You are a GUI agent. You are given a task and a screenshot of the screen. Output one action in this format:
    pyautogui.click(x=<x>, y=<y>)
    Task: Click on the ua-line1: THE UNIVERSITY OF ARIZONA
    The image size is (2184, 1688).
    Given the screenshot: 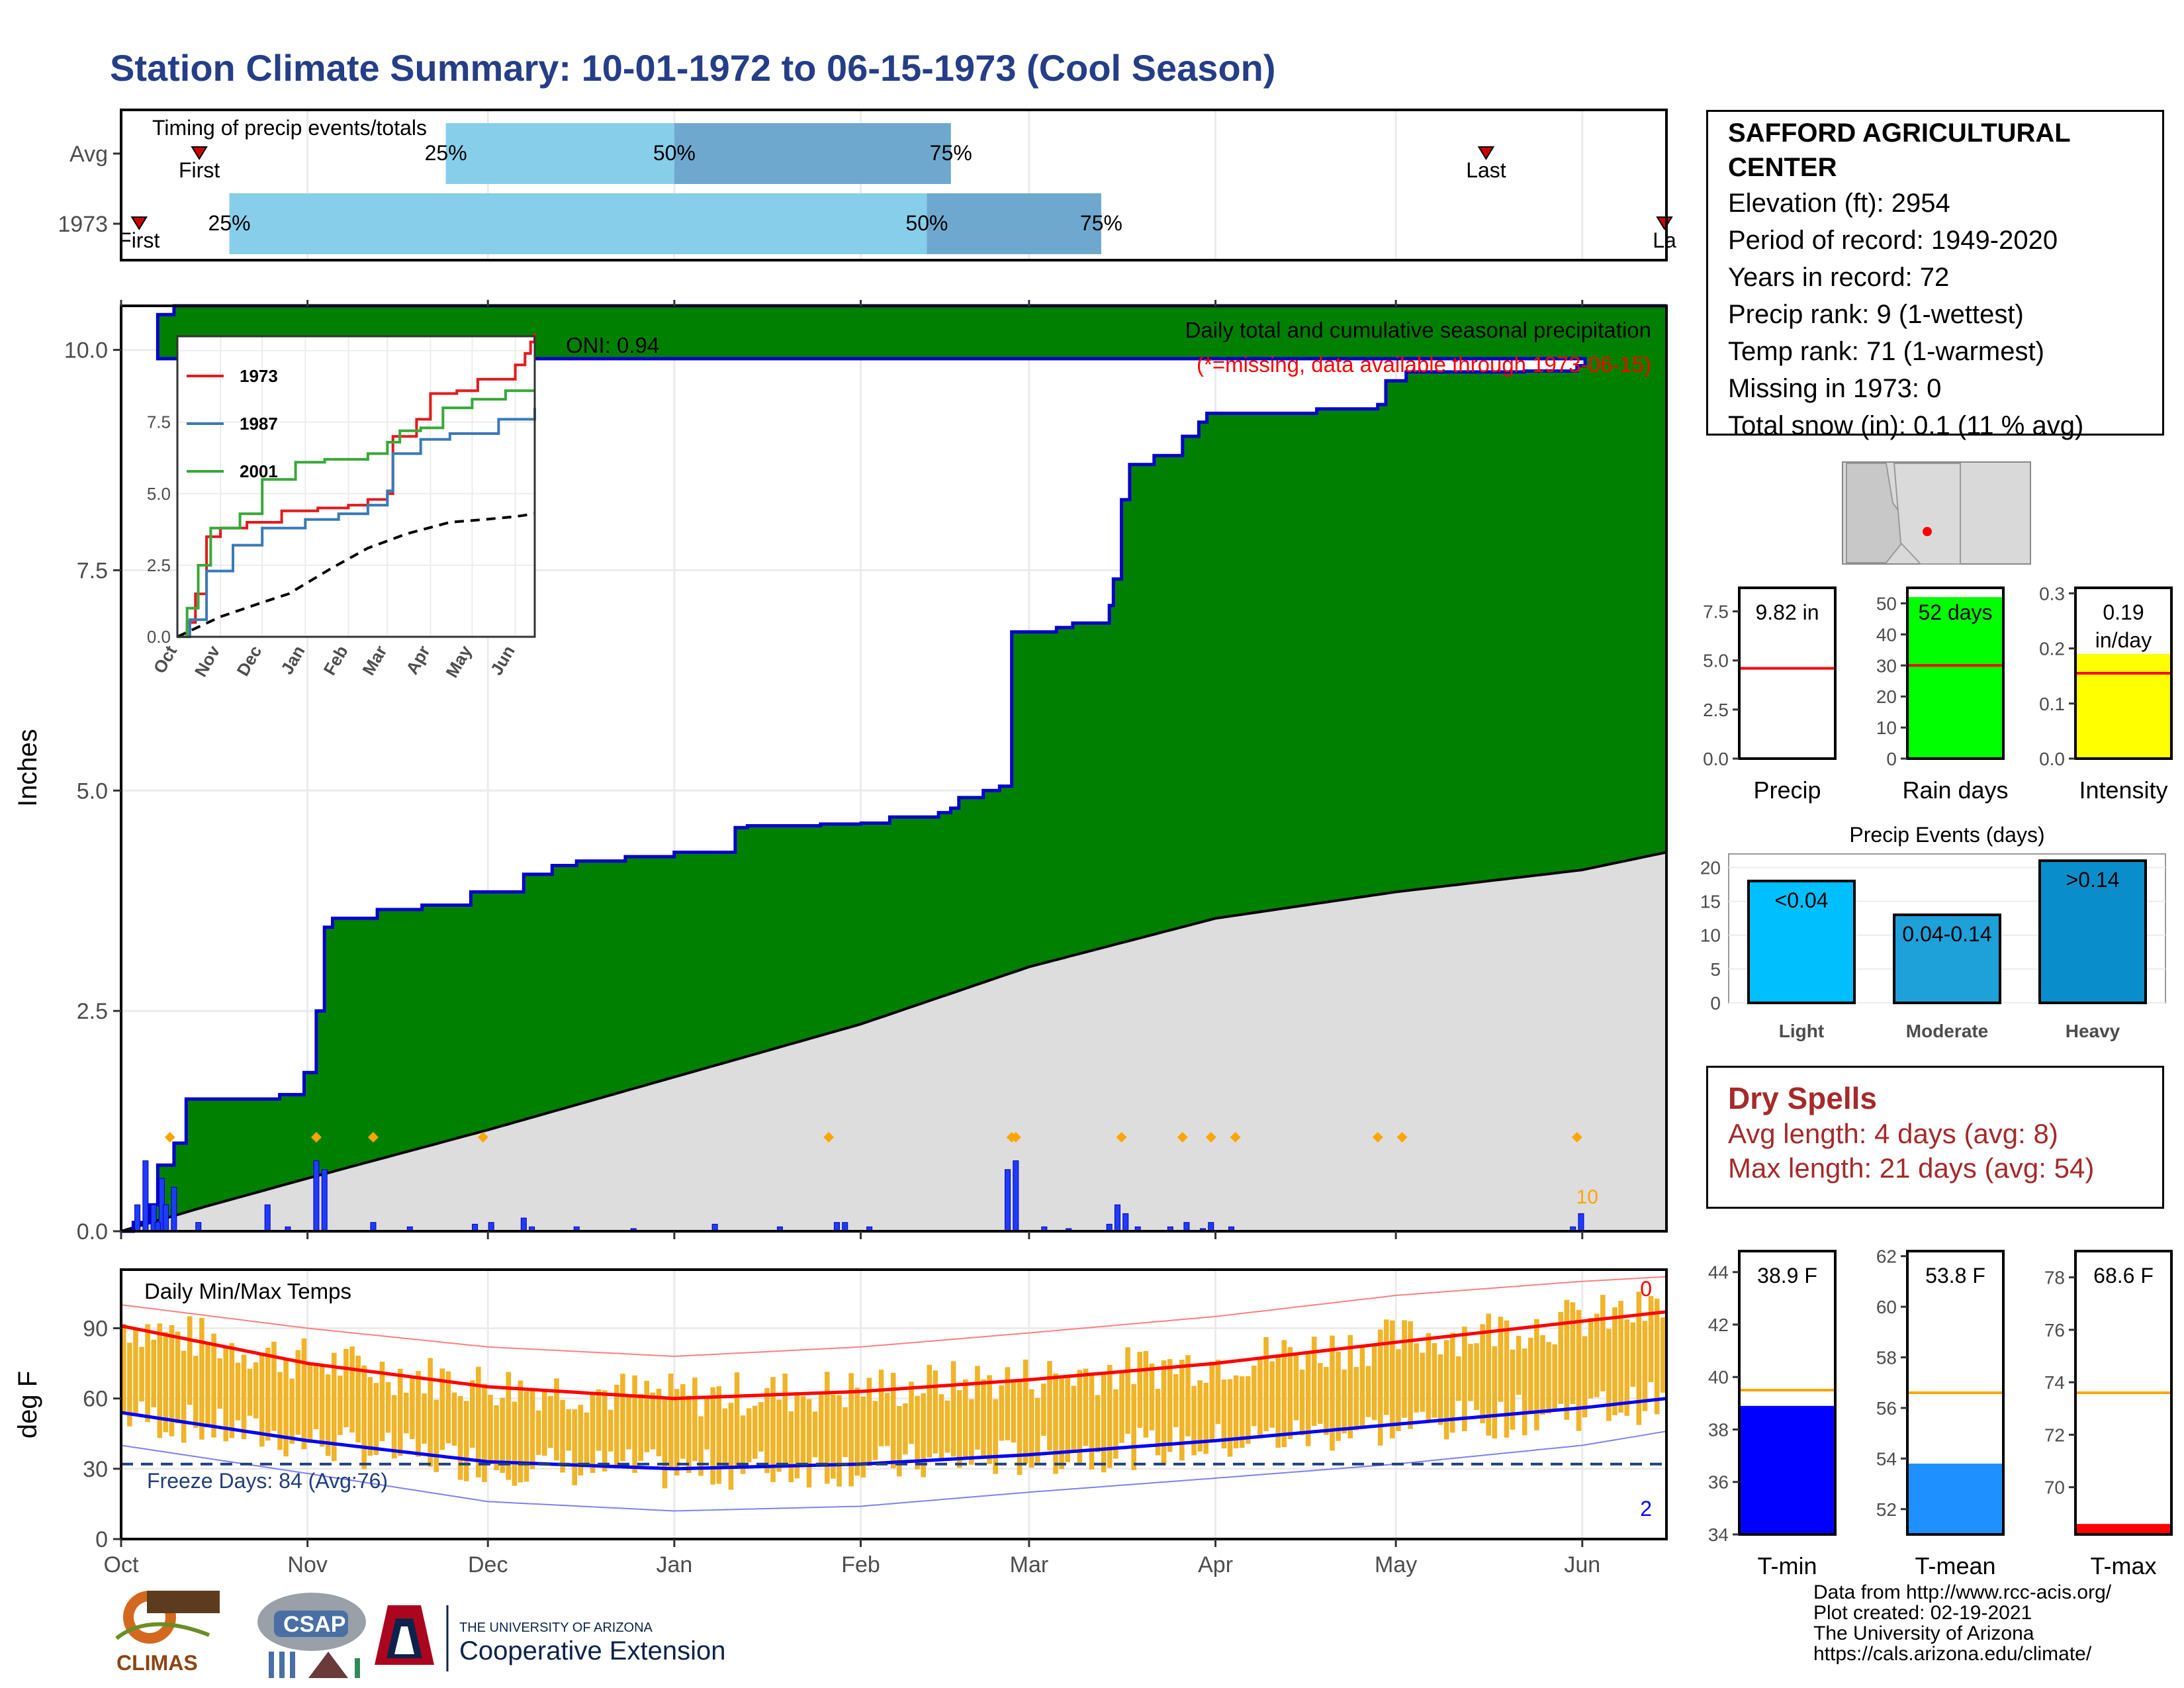 What is the action you would take?
    pyautogui.click(x=556, y=1627)
    